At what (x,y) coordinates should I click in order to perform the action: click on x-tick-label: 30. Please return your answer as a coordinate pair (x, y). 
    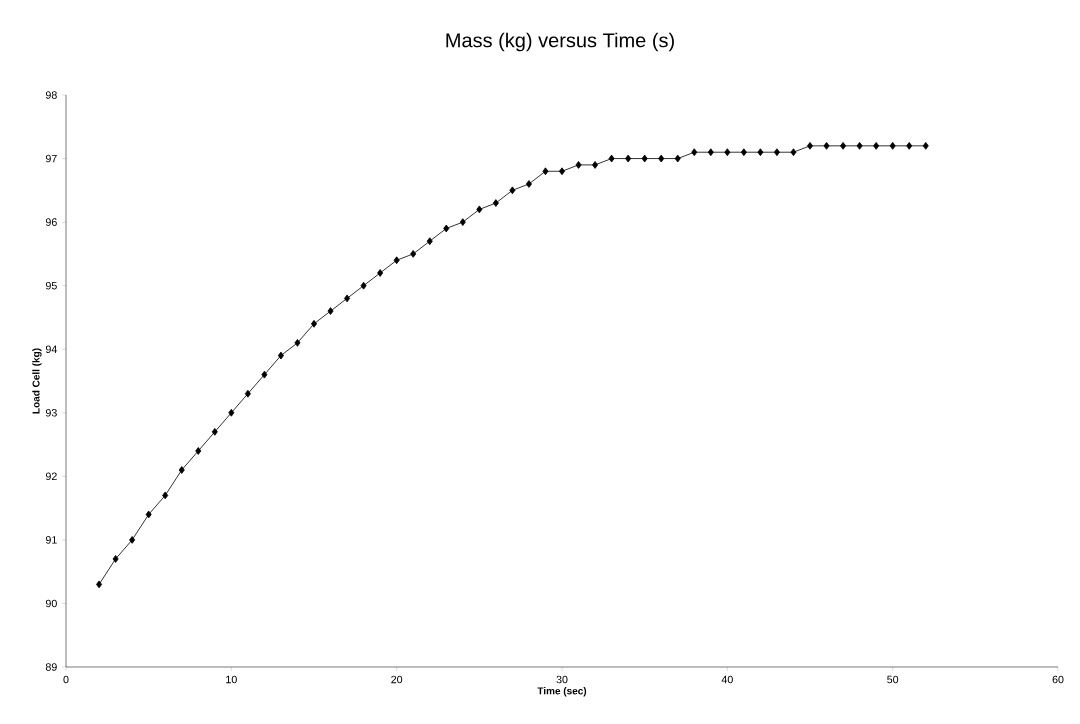
    Looking at the image, I should click on (562, 679).